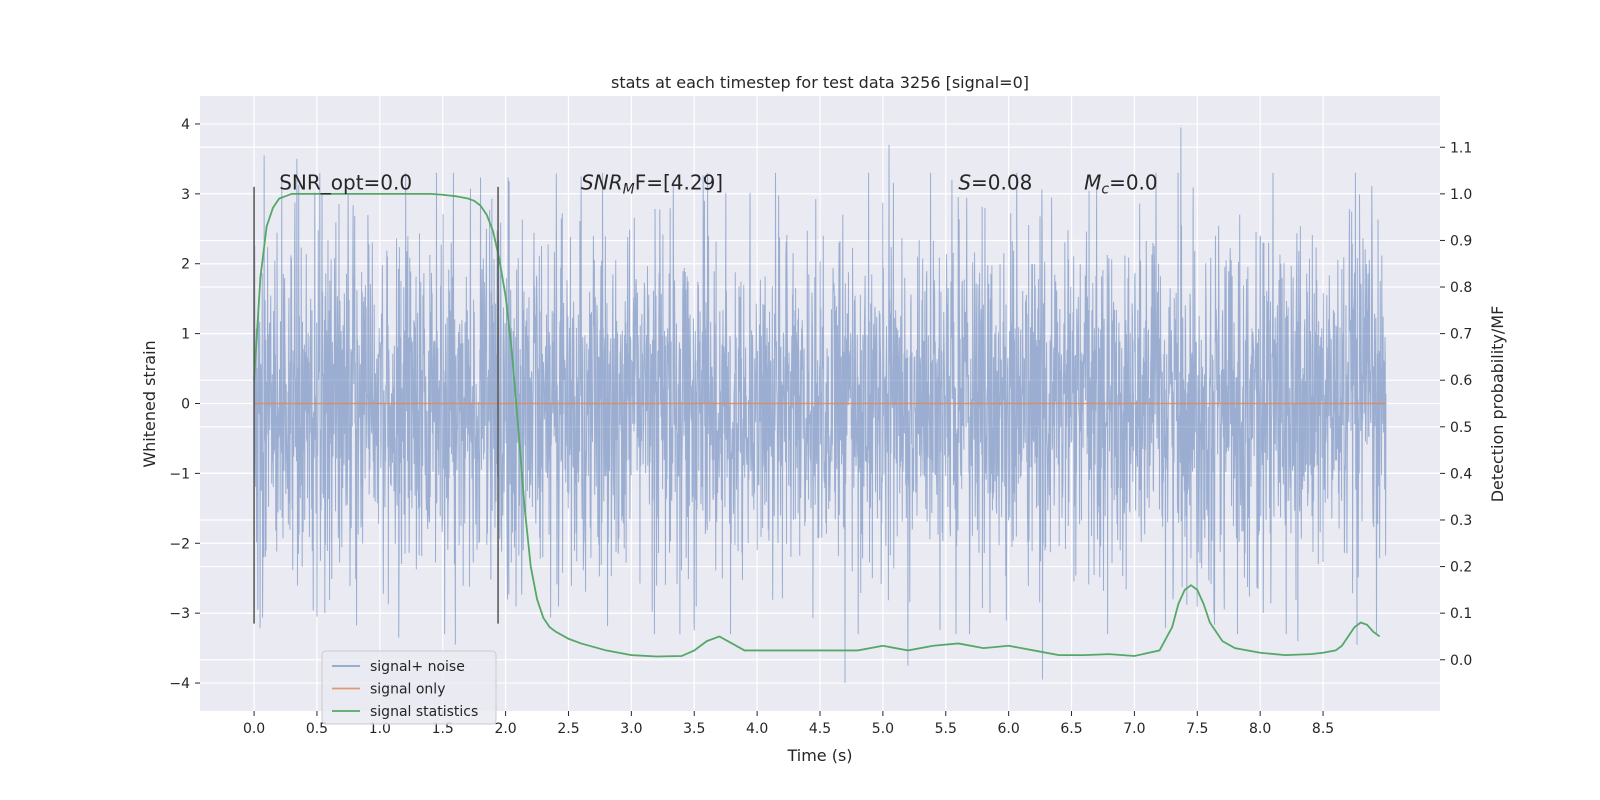 This screenshot has width=1600, height=800. Describe the element at coordinates (995, 182) in the screenshot. I see `annotation: S=0.08` at that location.